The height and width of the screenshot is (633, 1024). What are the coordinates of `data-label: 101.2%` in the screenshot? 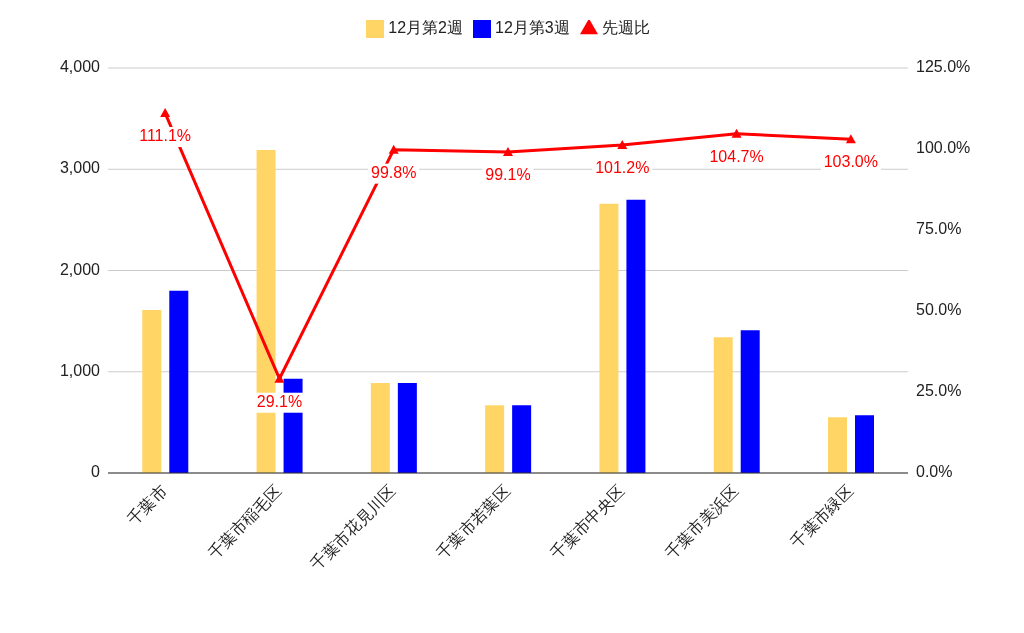 It's located at (622, 168).